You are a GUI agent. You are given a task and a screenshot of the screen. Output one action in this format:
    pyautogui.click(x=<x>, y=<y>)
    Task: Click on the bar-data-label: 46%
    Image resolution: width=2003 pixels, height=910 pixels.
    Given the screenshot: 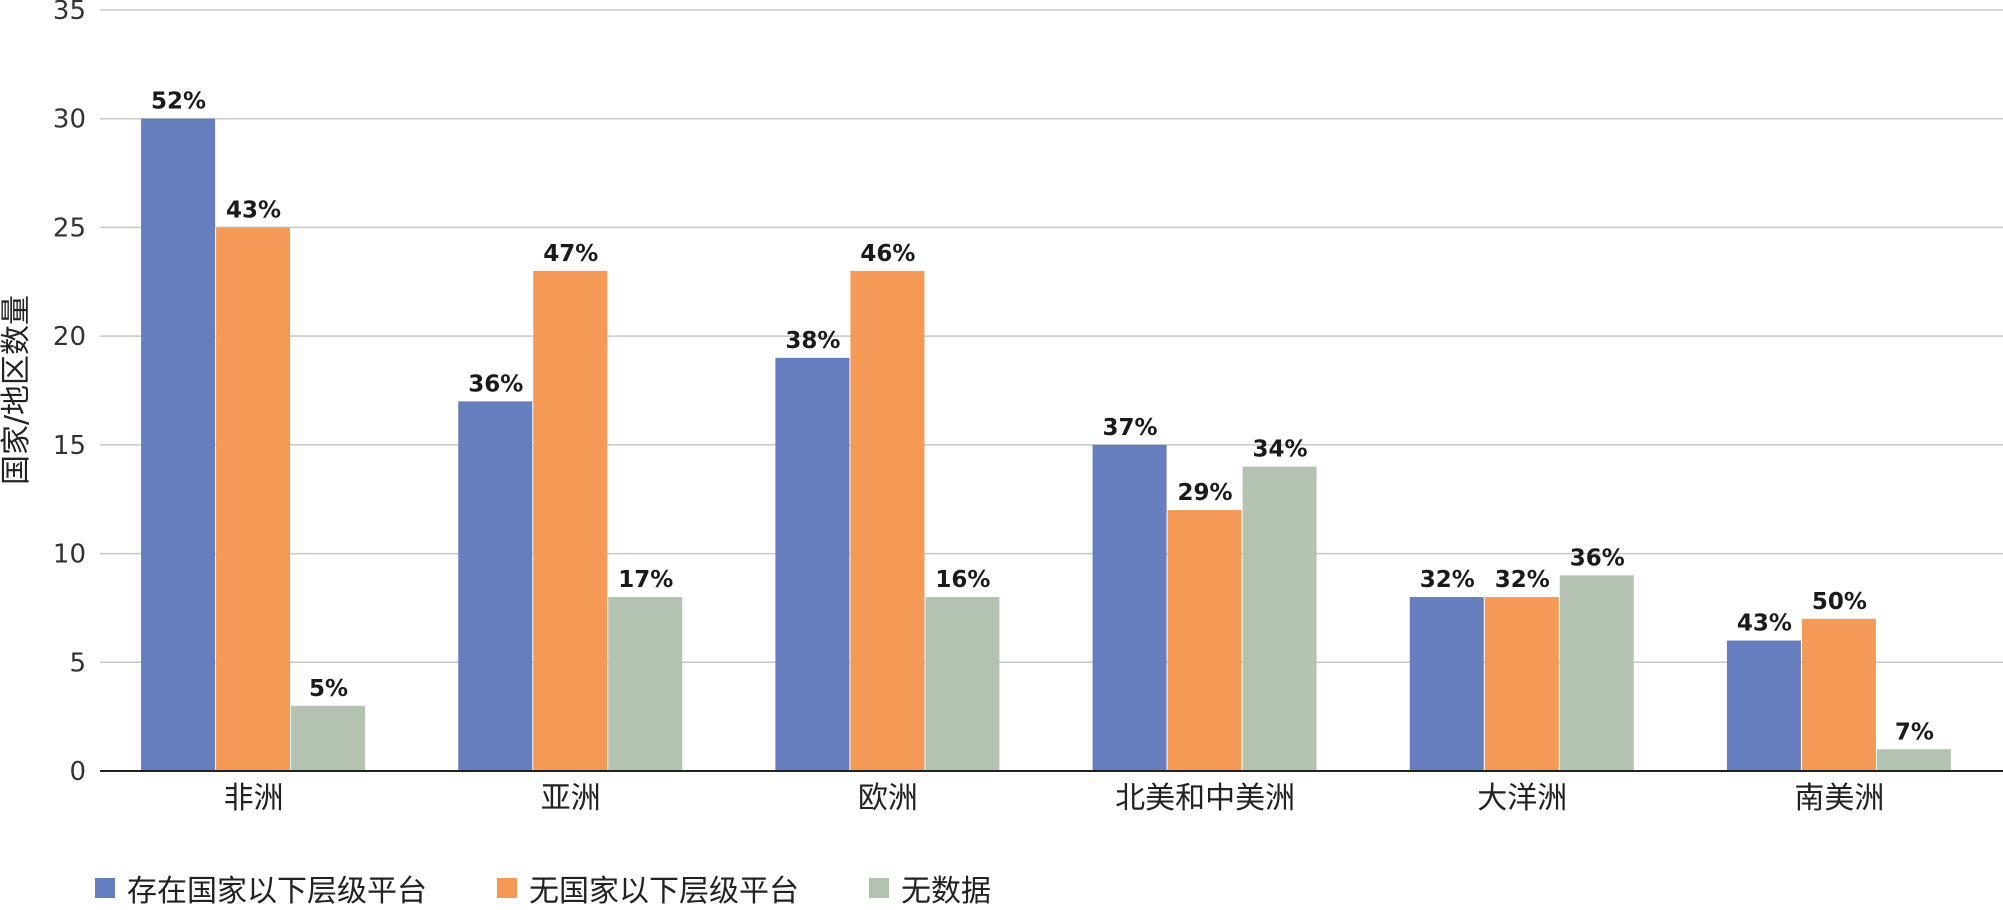 What is the action you would take?
    pyautogui.click(x=887, y=254)
    